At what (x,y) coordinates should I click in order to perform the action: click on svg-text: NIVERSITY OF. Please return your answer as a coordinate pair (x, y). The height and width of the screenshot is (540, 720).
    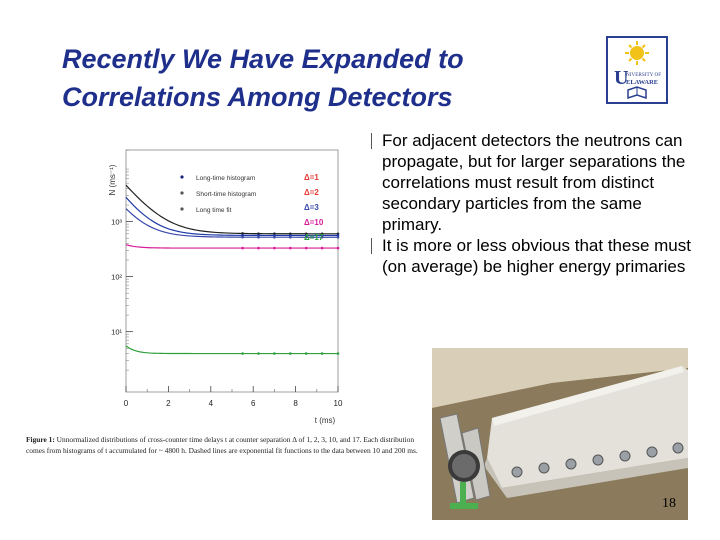
    Looking at the image, I should click on (643, 75).